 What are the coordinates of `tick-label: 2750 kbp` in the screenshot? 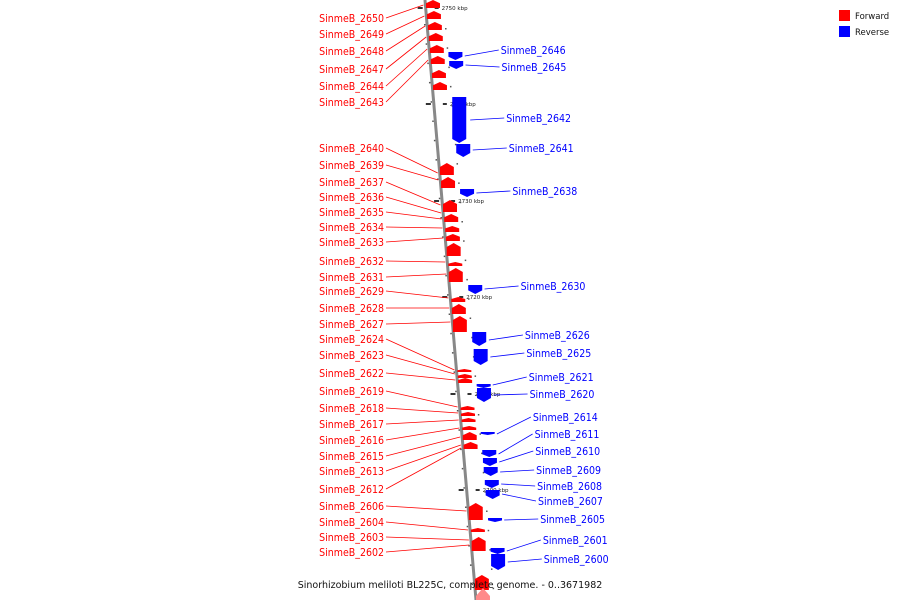 It's located at (455, 9).